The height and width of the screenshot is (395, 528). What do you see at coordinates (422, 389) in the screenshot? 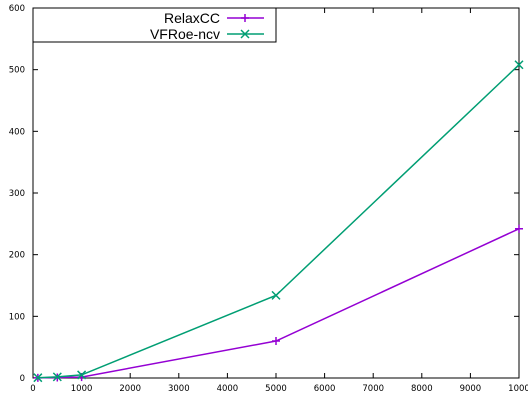
I see `x-tick-label: 8000` at bounding box center [422, 389].